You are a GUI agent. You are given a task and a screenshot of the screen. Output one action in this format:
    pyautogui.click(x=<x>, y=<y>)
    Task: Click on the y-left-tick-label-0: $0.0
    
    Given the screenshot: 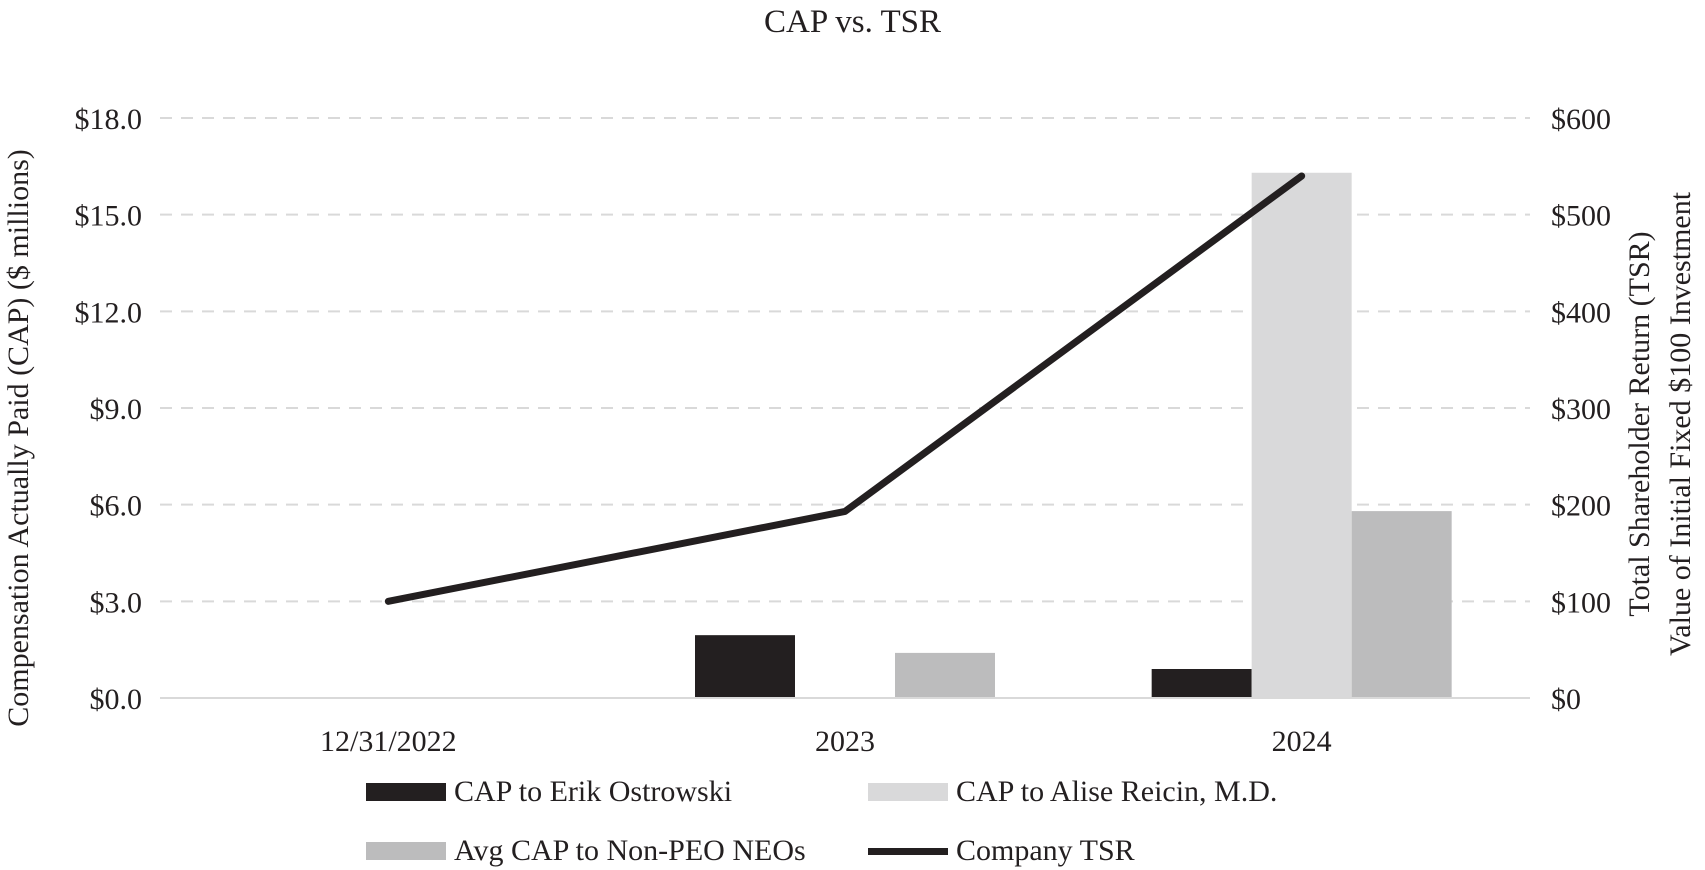 What is the action you would take?
    pyautogui.click(x=116, y=699)
    